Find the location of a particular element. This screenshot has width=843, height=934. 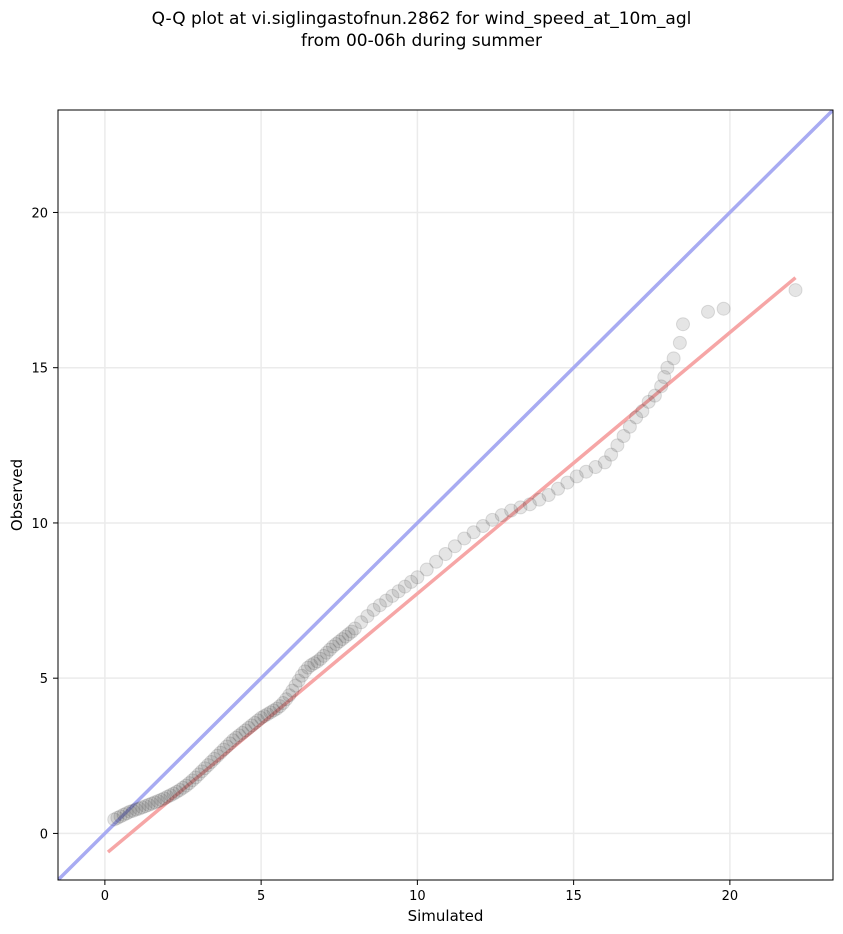

y-tick-label: 0 is located at coordinates (44, 834).